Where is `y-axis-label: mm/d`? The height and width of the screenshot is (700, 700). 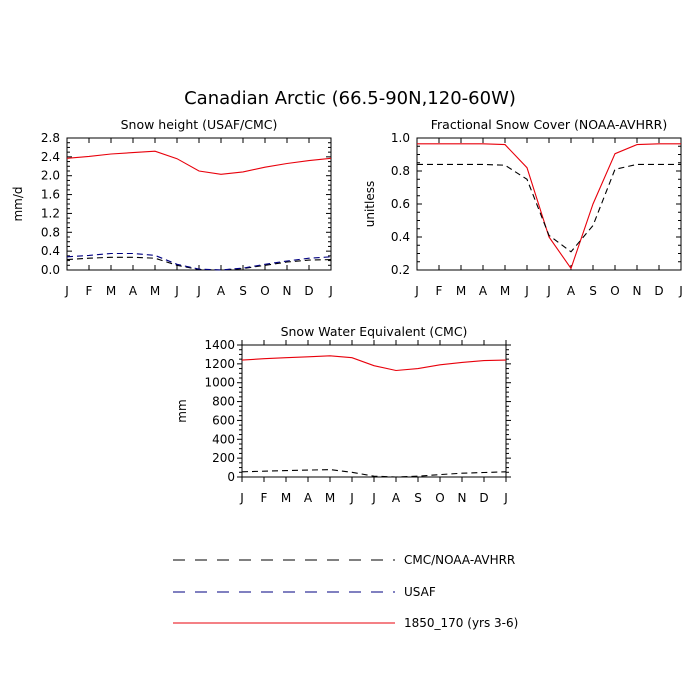
y-axis-label: mm/d is located at coordinates (18, 203).